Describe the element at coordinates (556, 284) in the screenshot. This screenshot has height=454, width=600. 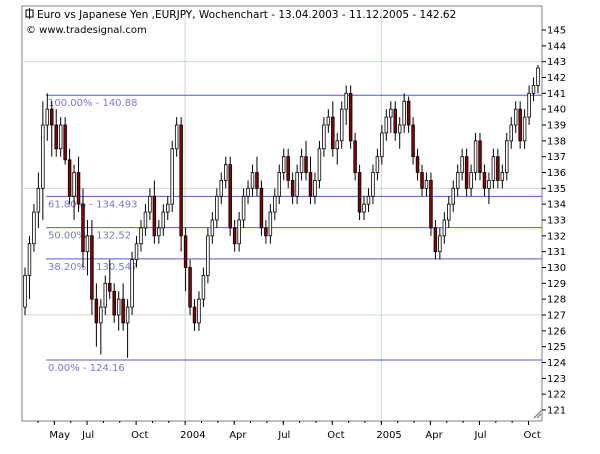
I see `y-tick-label: 129` at that location.